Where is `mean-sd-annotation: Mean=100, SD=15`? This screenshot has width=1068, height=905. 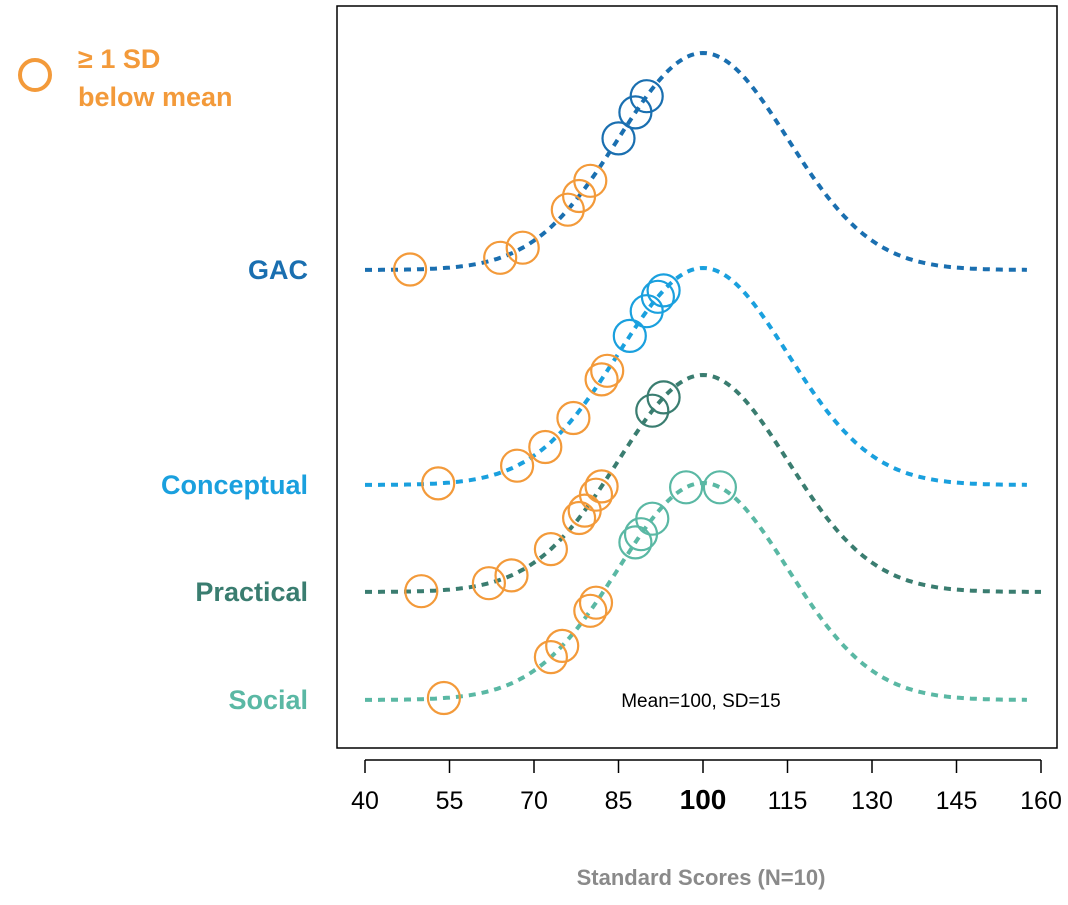
mean-sd-annotation: Mean=100, SD=15 is located at coordinates (701, 701).